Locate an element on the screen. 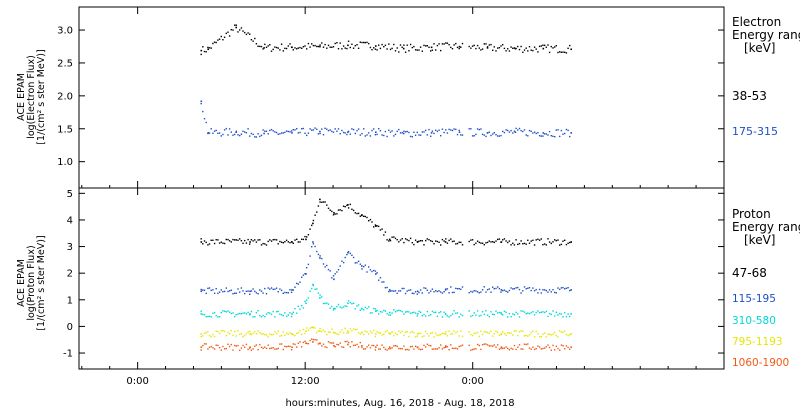  x-tick-label: 0:00 is located at coordinates (472, 381).